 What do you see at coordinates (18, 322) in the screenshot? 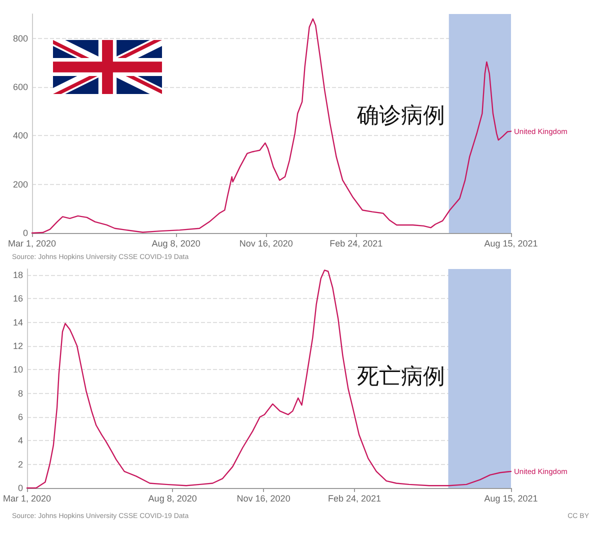
I see `y-tick-label: 14` at bounding box center [18, 322].